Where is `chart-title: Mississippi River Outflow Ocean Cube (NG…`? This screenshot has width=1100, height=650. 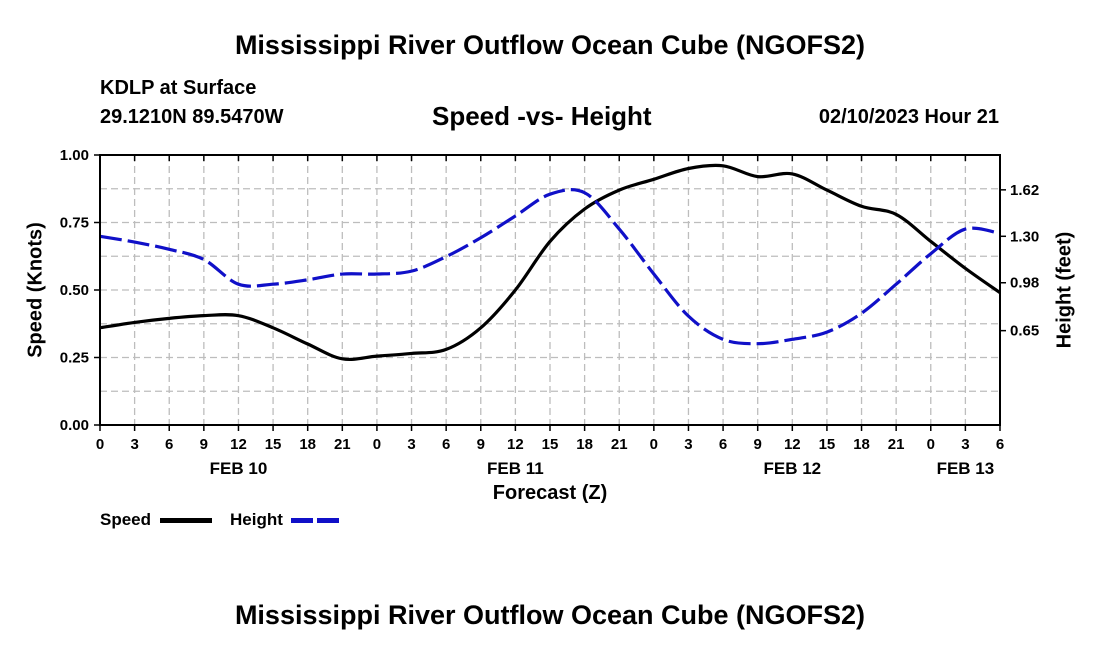
chart-title: Mississippi River Outflow Ocean Cube (NG… is located at coordinates (550, 45).